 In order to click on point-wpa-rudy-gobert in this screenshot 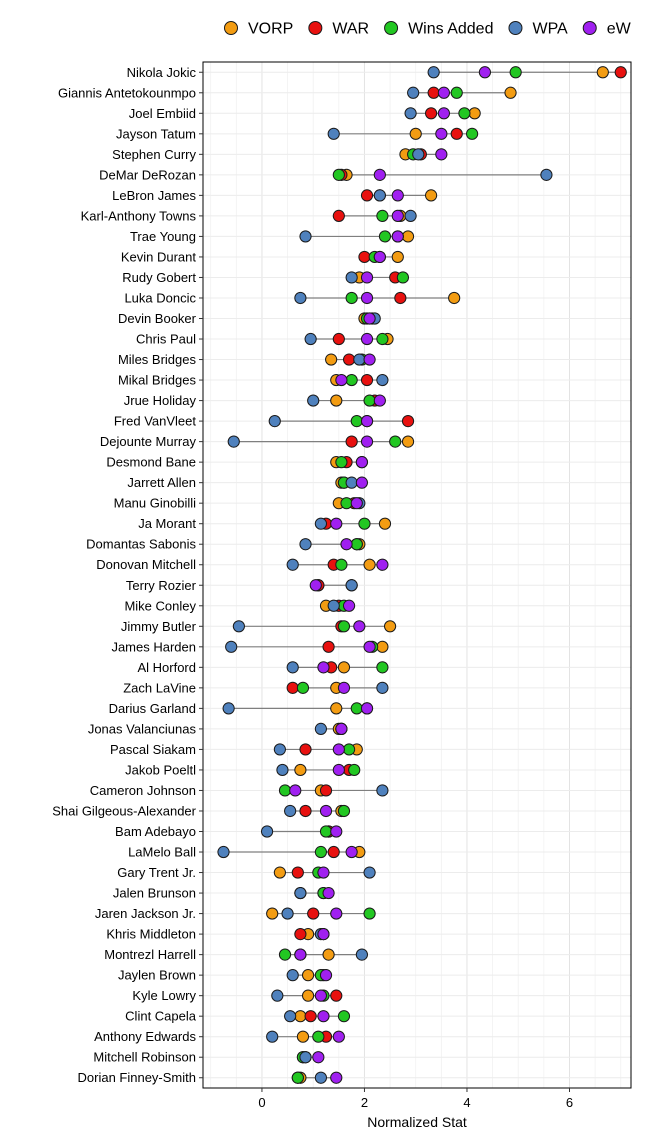, I will do `click(351, 277)`.